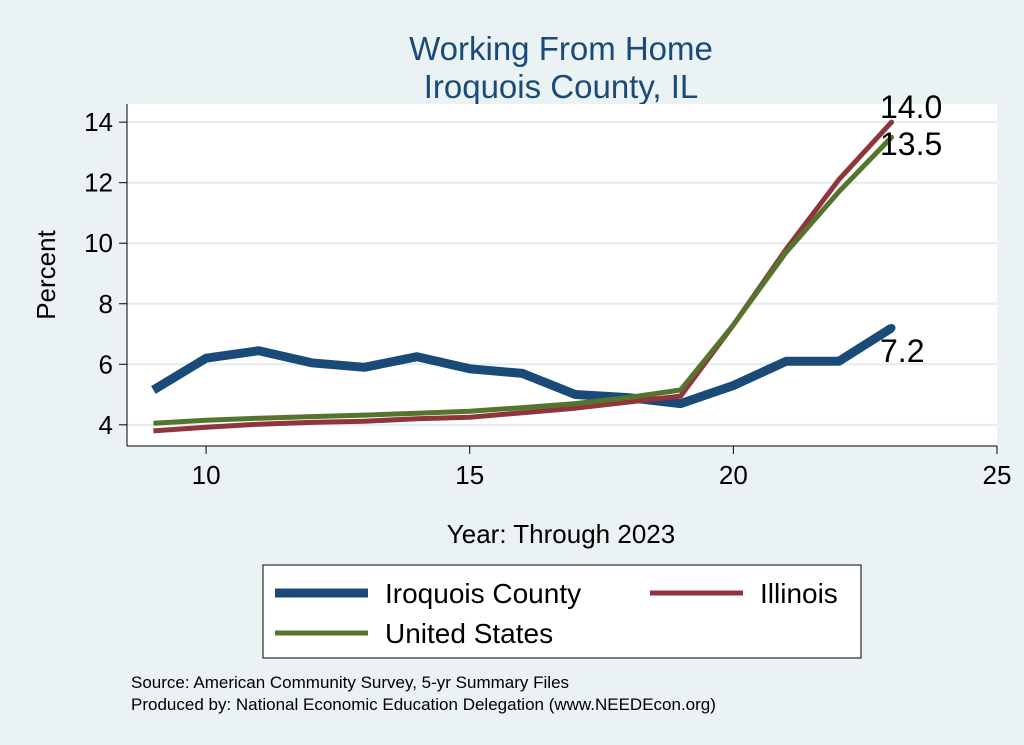 Image resolution: width=1024 pixels, height=745 pixels. I want to click on series-end-point-illinois, so click(892, 122).